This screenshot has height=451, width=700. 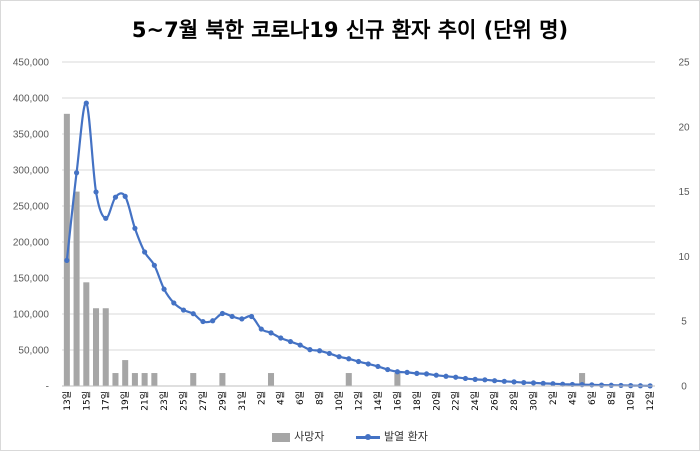 I want to click on x-tick-label: 29일, so click(x=222, y=401).